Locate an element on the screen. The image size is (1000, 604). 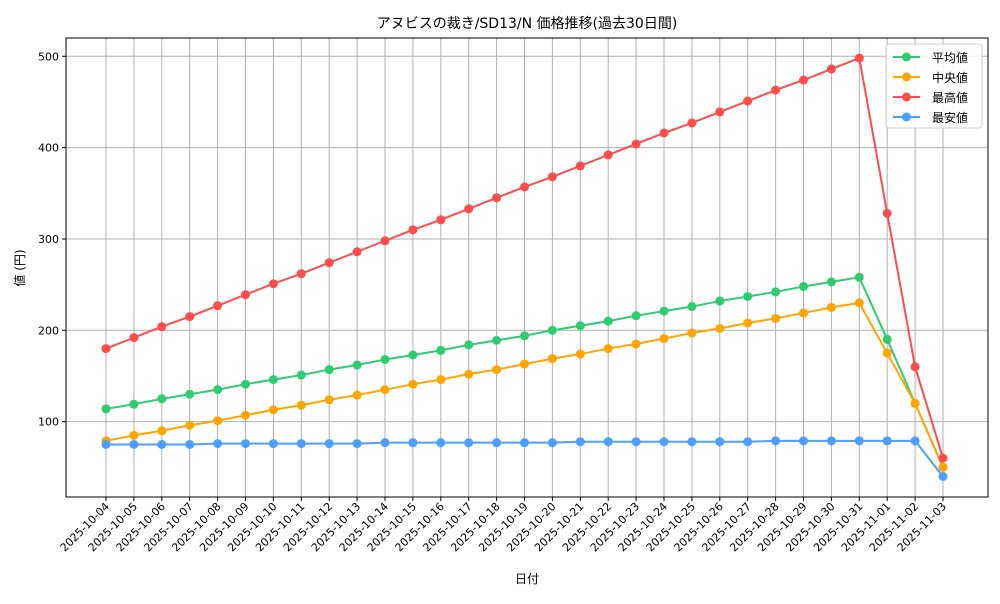
y-axis: 100 200 300 400 500 is located at coordinates (52, 239).